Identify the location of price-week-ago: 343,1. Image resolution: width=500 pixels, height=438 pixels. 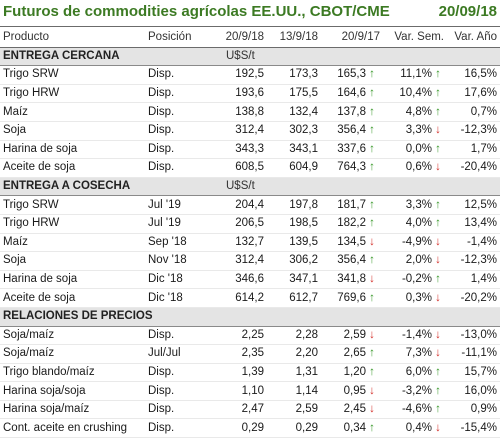
(291, 150).